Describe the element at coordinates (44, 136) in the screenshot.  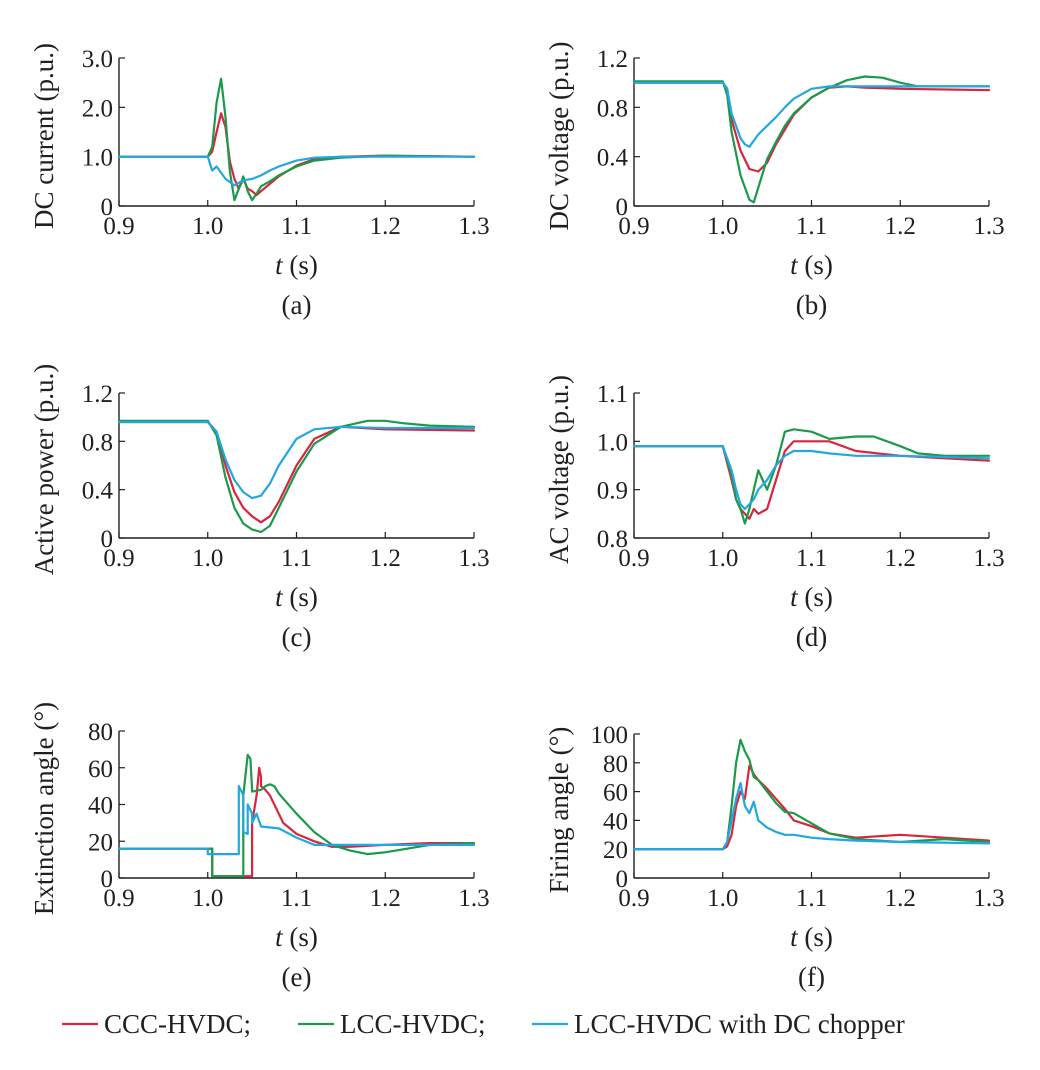
I see `y-axis-label: DC current (p.u.)` at that location.